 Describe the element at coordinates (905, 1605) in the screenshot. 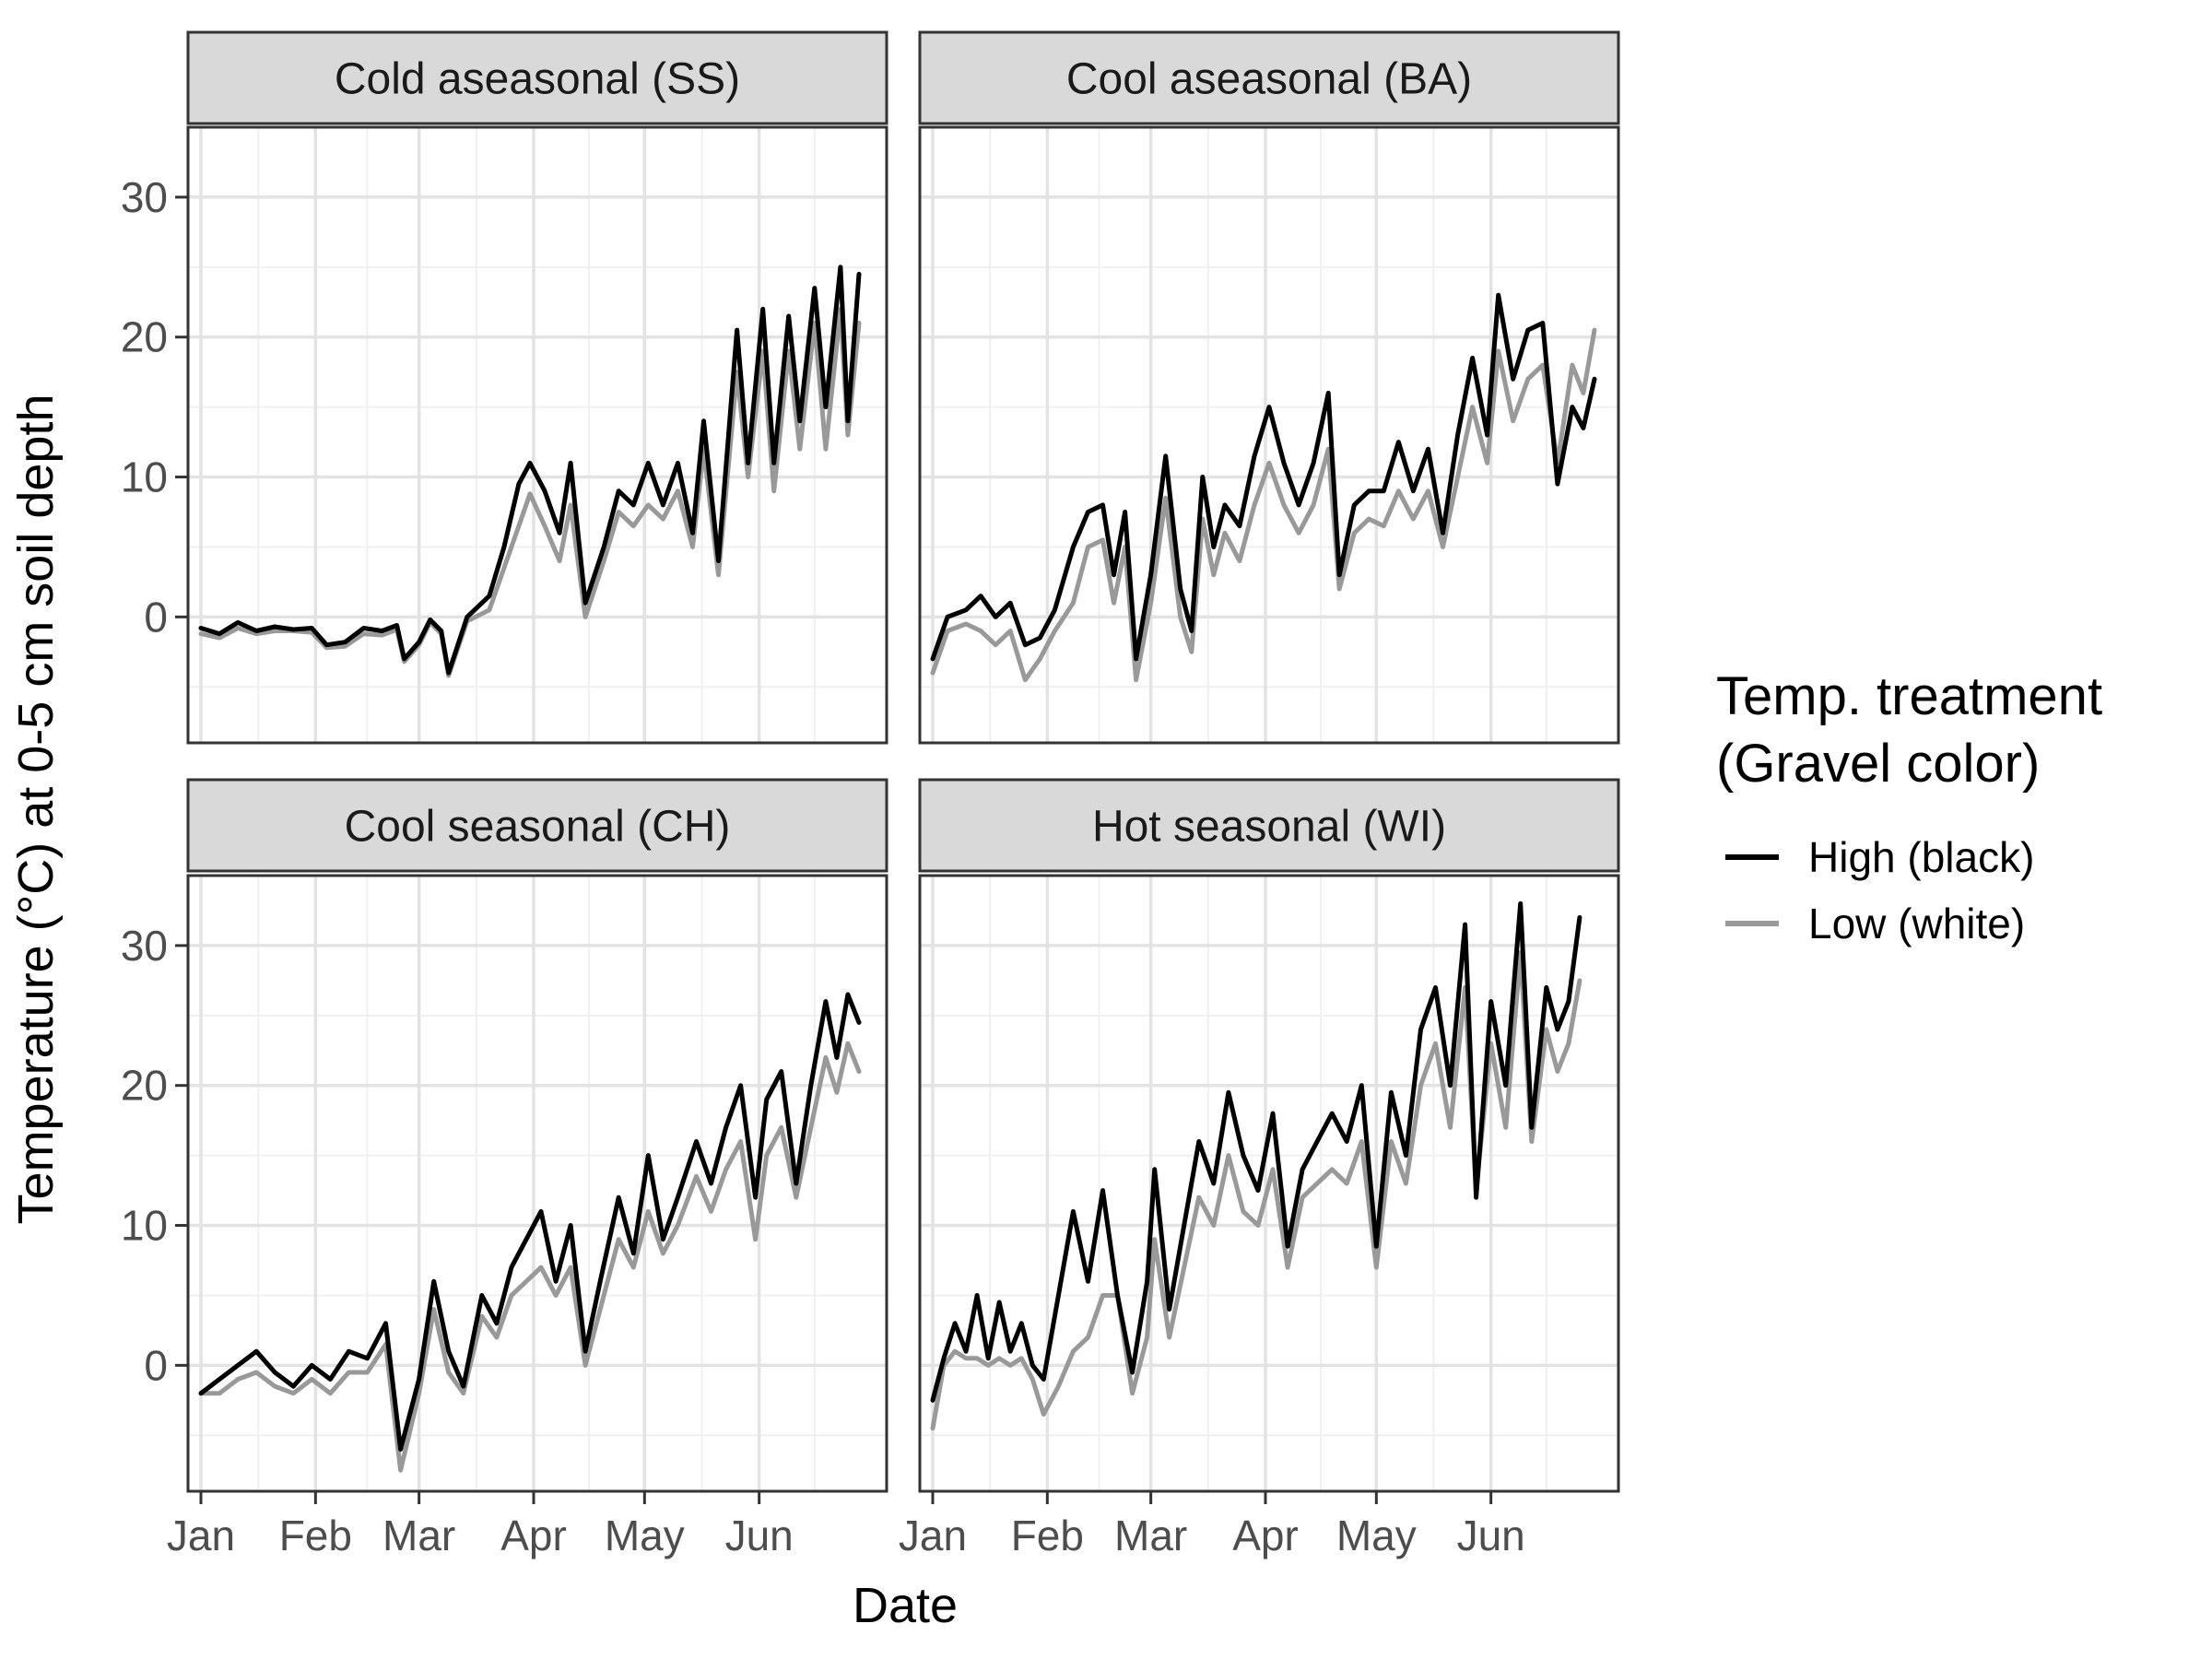

I see `x-axis-title: Date` at that location.